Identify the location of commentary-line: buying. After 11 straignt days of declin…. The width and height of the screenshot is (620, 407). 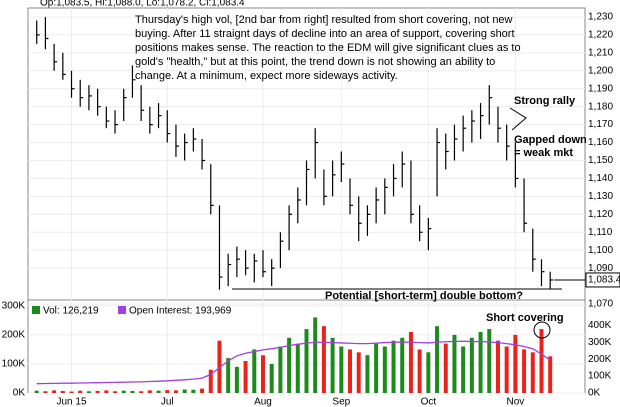
(325, 34).